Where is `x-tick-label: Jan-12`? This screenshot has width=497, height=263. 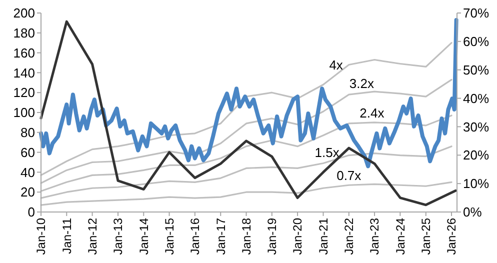 x-tick-label: Jan-12 is located at coordinates (92, 236).